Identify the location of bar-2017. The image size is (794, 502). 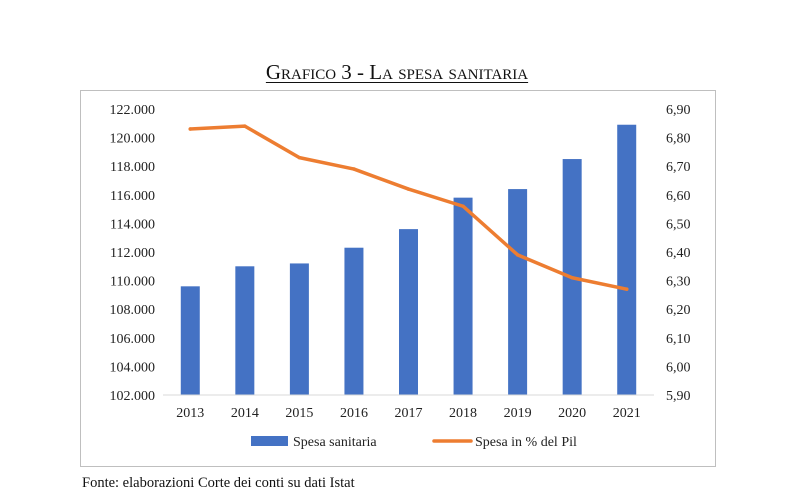
(408, 312).